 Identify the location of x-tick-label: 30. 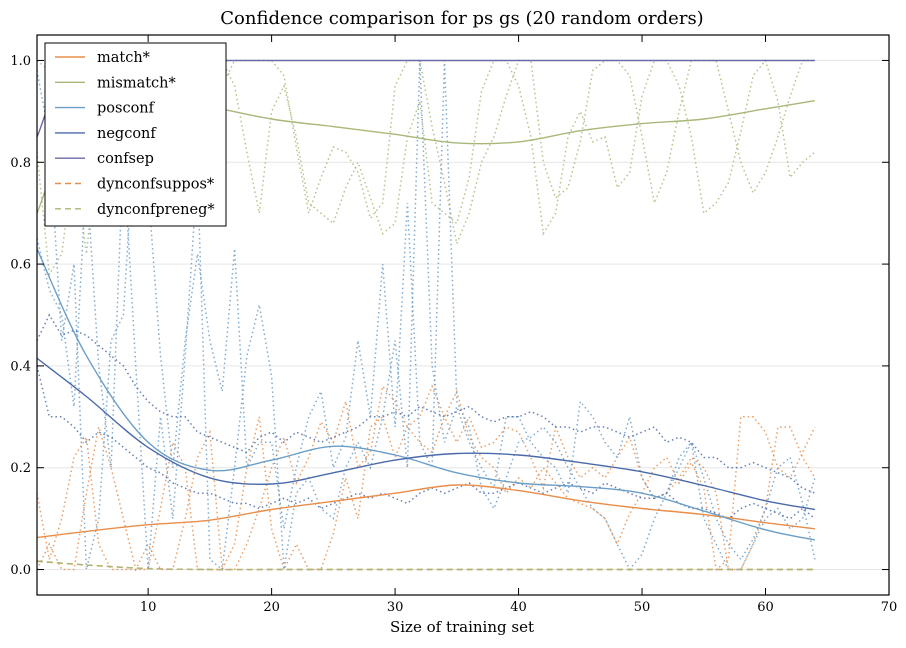
(395, 607).